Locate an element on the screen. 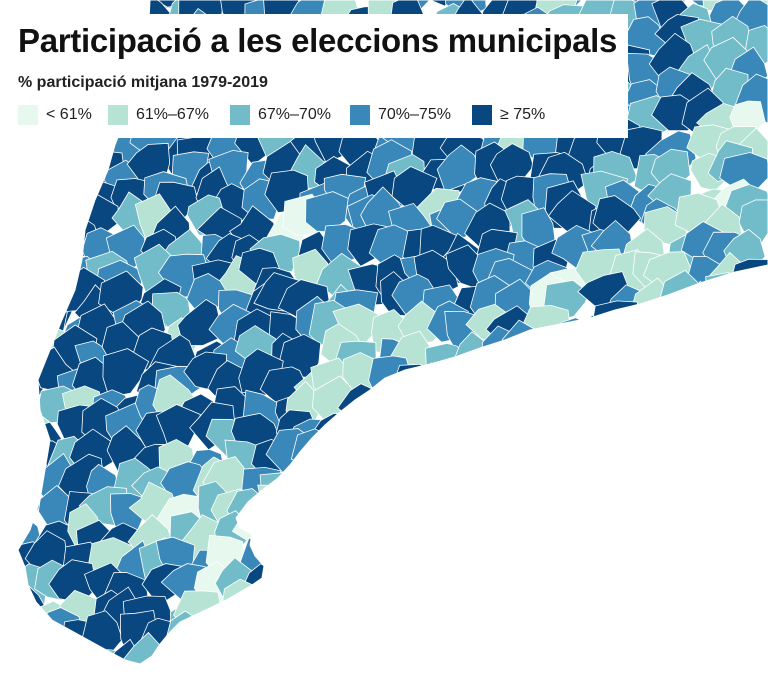 The image size is (768, 676). legend-label-1: < 61% is located at coordinates (69, 114).